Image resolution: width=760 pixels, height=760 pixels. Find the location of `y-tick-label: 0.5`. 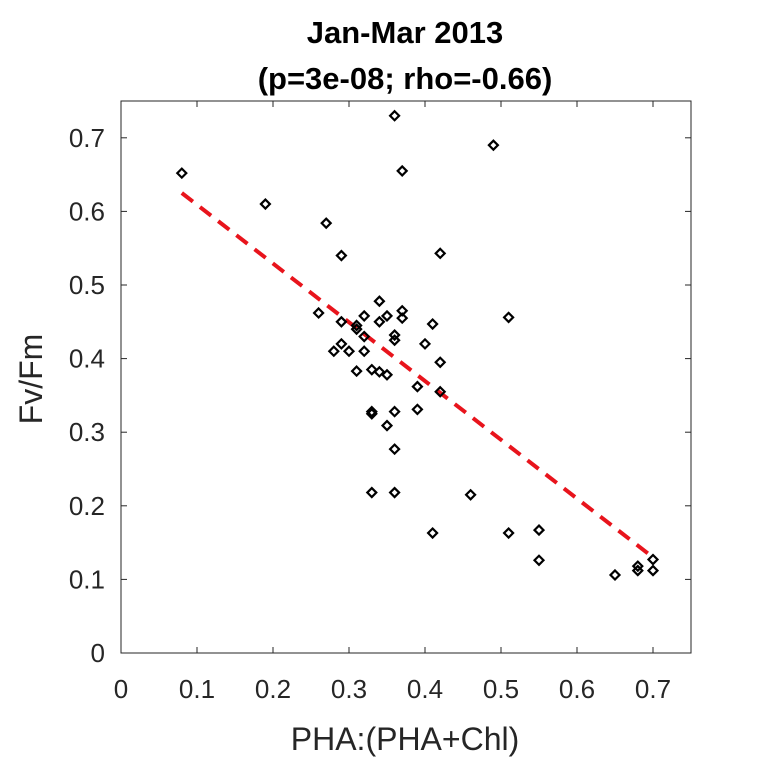

y-tick-label: 0.5 is located at coordinates (87, 285).